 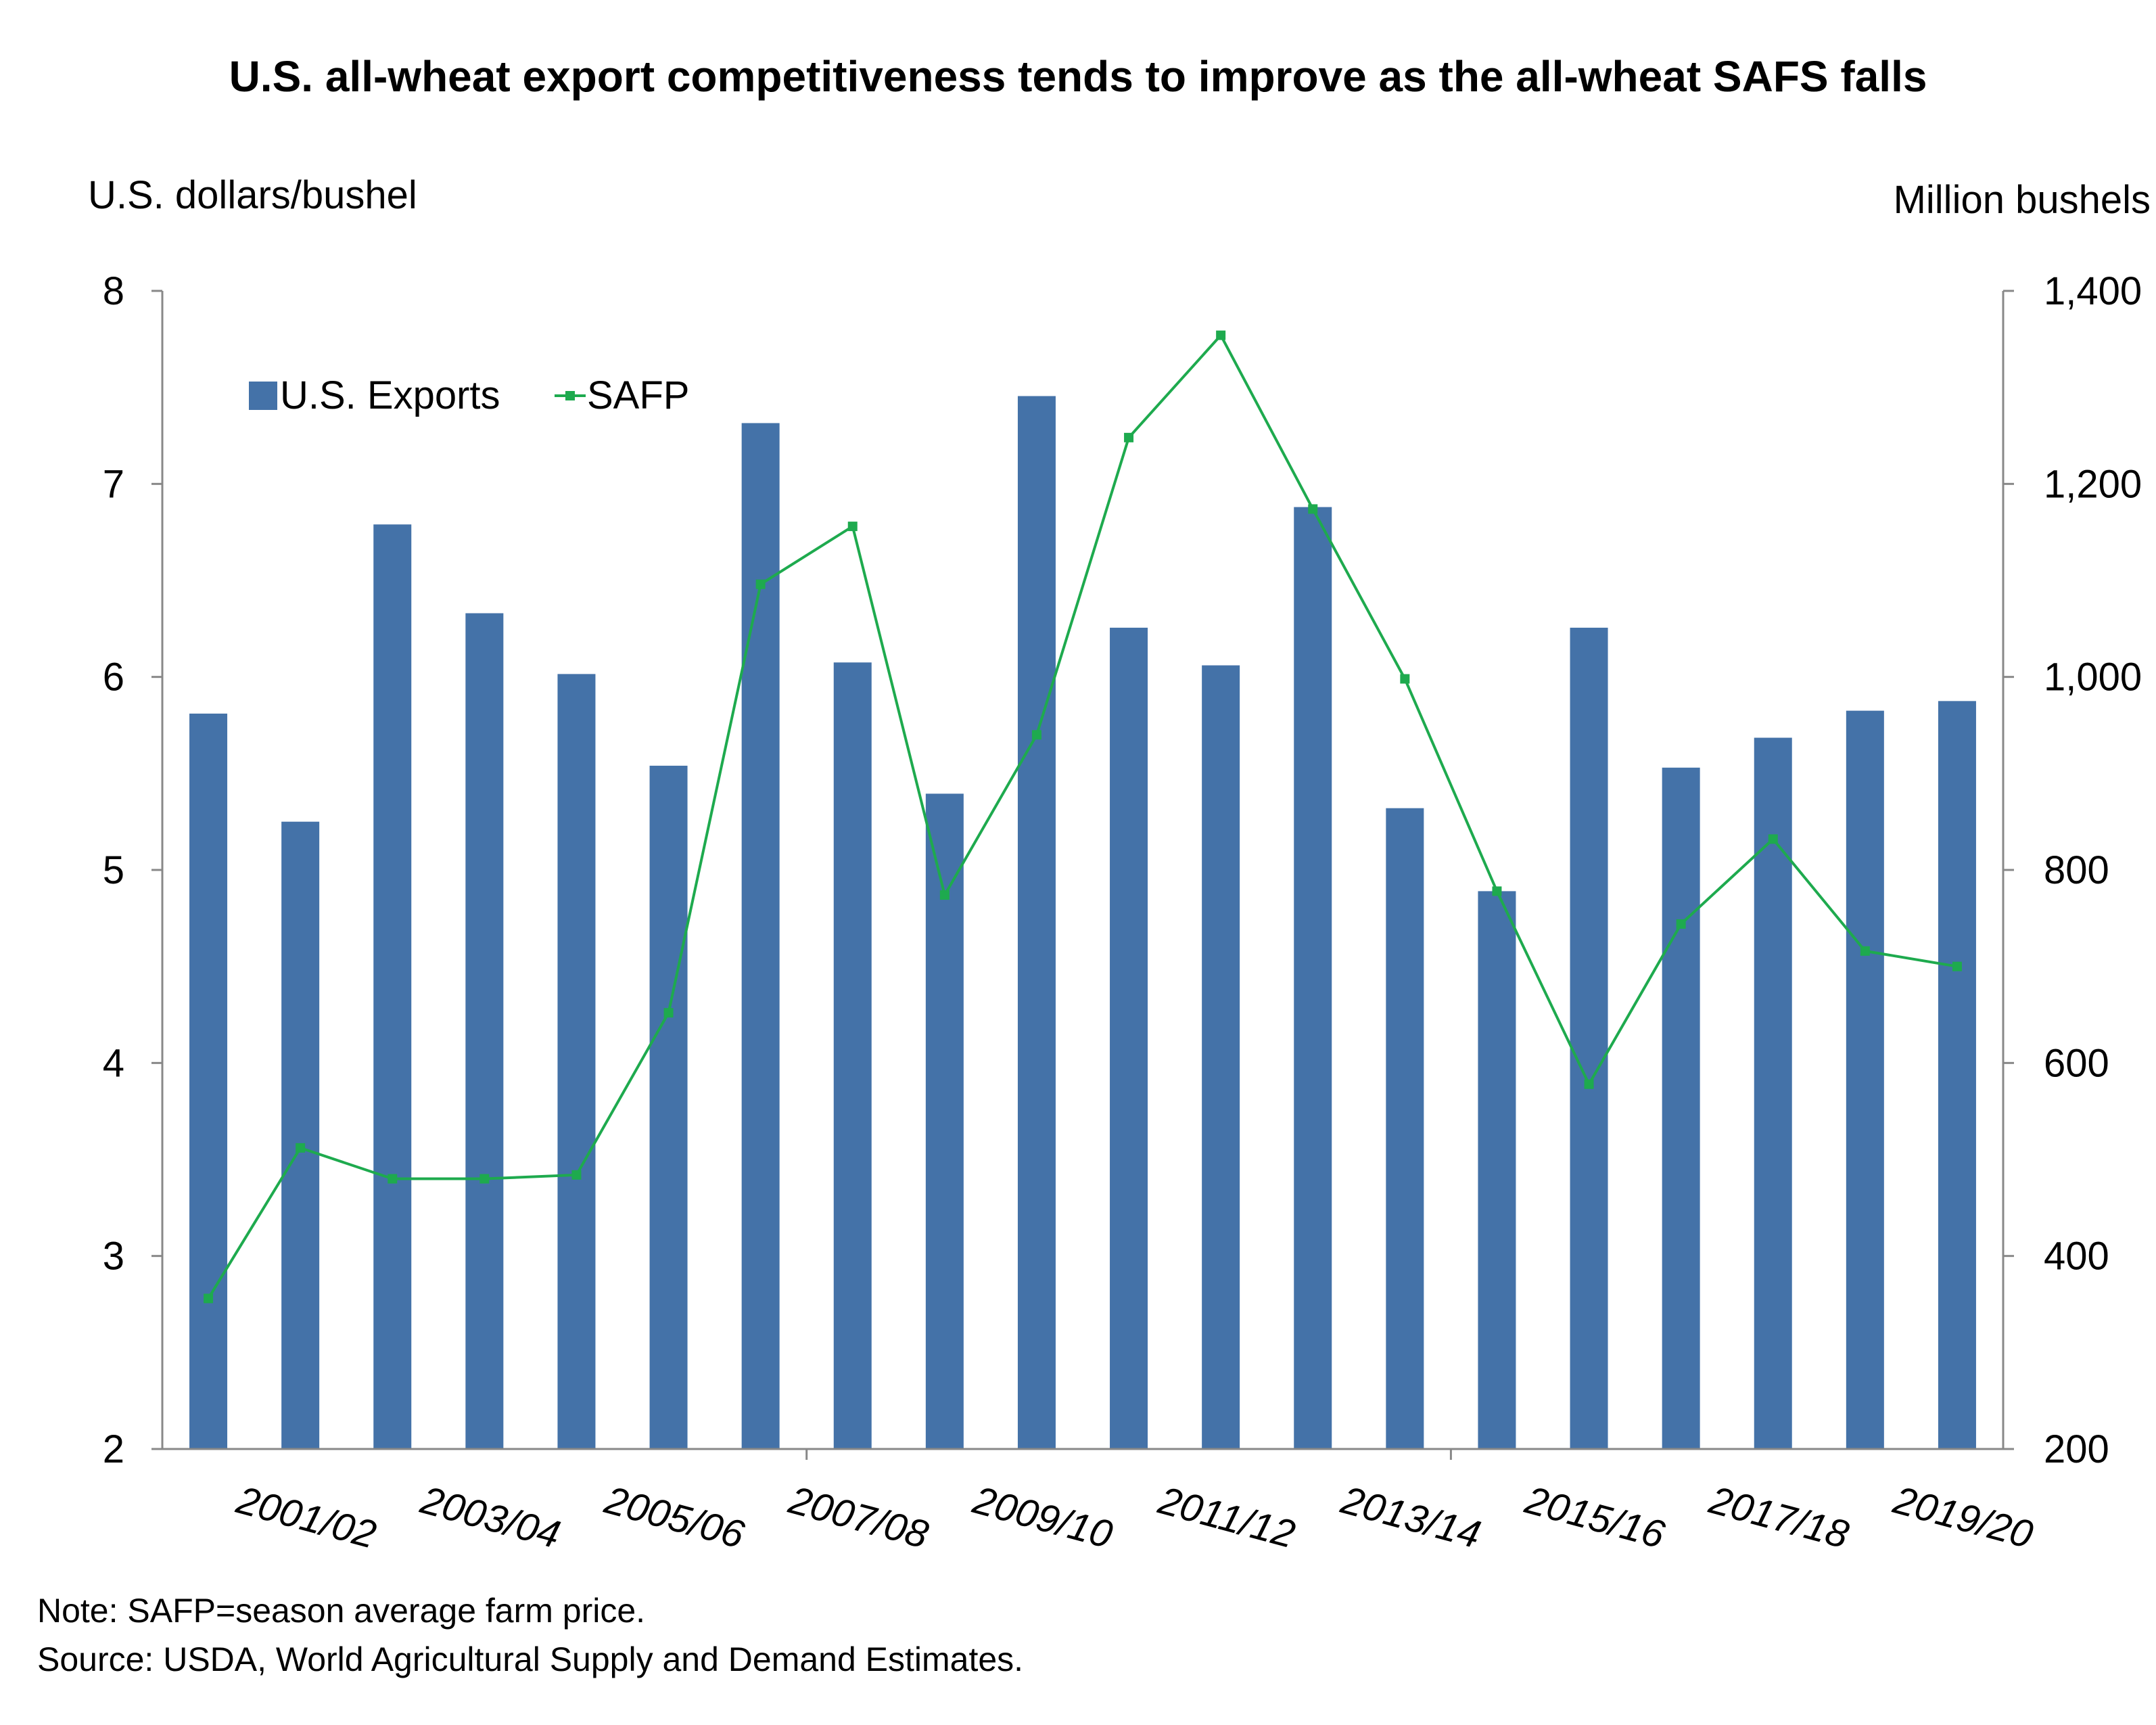 I want to click on right-axis-unit-label: Million bushels, so click(x=2022, y=200).